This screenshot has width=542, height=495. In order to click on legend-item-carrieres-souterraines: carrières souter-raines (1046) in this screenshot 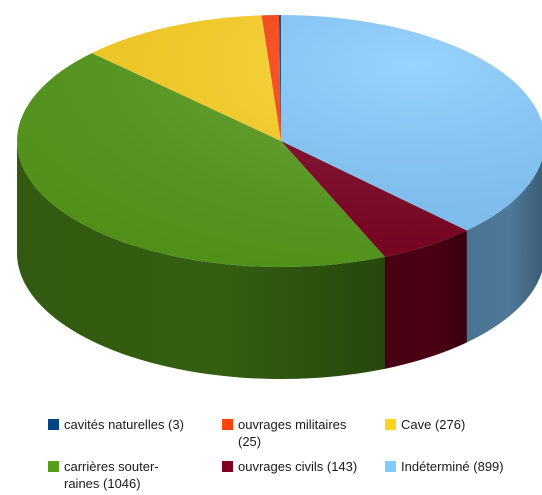, I will do `click(113, 475)`.